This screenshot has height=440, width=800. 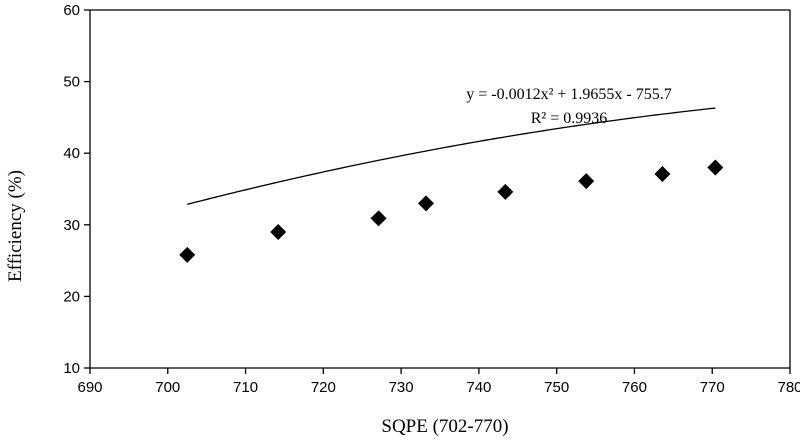 I want to click on x-tick-label: 750, so click(x=556, y=387).